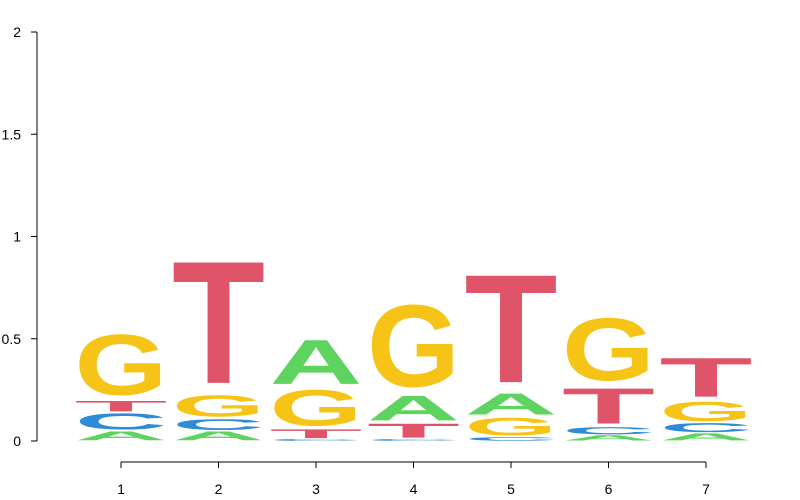 This screenshot has width=800, height=500. I want to click on y-axis-ticks: 0 0.5 1 1.5 2, so click(19, 236).